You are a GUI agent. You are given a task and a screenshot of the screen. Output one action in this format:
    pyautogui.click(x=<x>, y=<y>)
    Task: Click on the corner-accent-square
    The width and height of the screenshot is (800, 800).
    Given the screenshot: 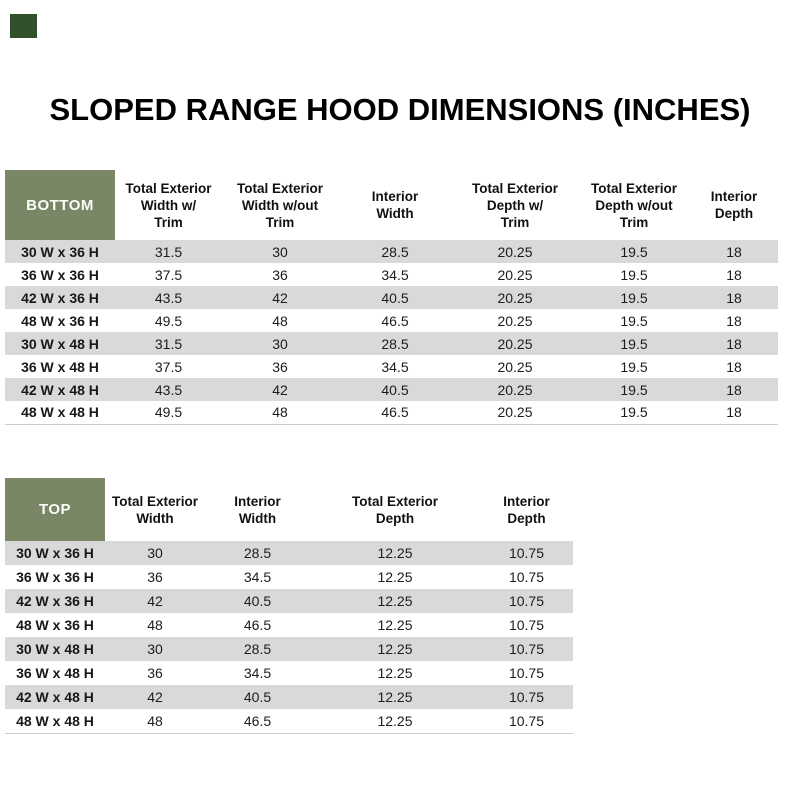 What is the action you would take?
    pyautogui.click(x=23, y=26)
    